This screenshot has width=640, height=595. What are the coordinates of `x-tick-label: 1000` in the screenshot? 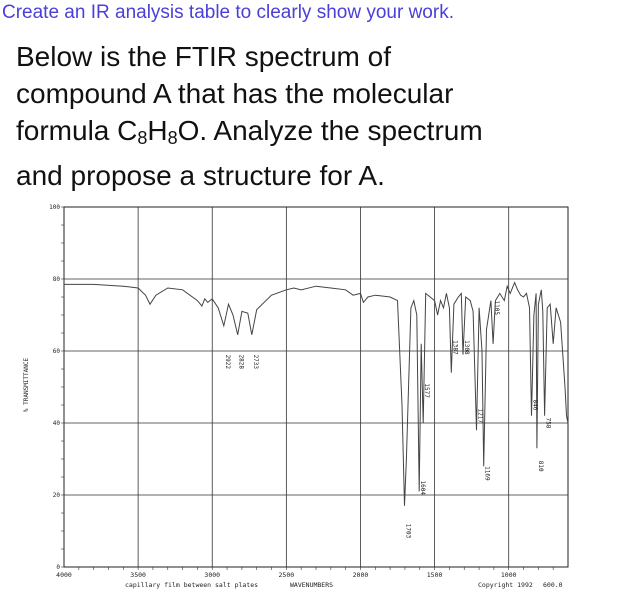 It's located at (509, 575).